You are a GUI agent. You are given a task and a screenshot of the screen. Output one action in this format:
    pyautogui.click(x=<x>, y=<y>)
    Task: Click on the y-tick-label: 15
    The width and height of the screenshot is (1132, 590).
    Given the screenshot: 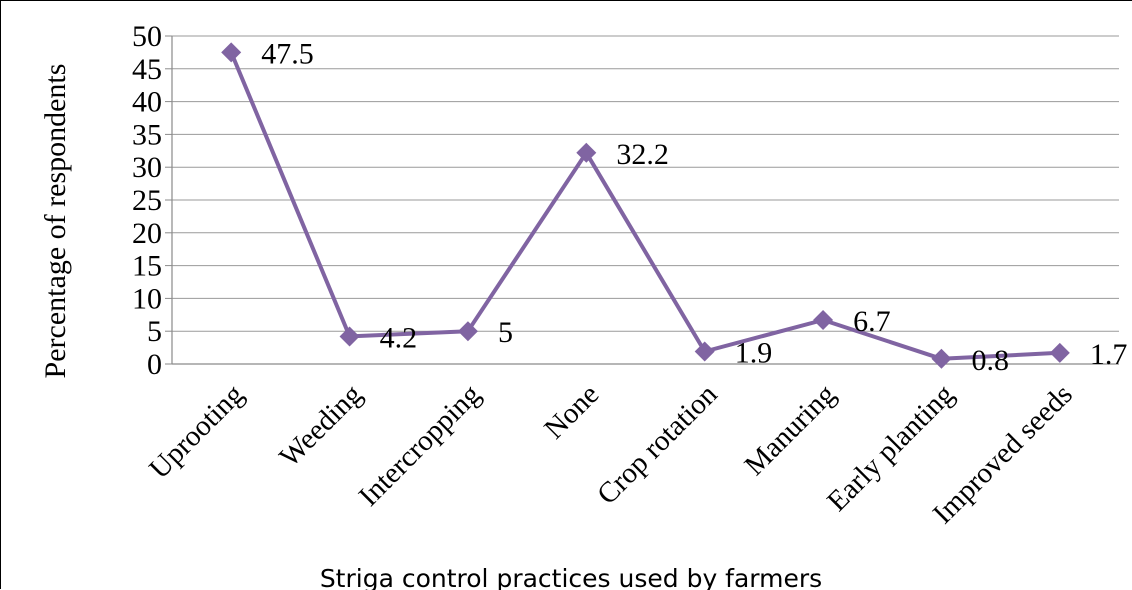 What is the action you would take?
    pyautogui.click(x=147, y=266)
    